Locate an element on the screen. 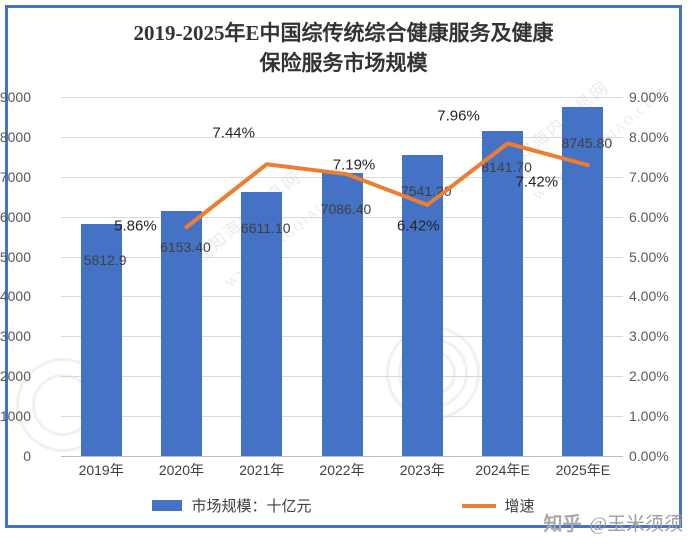  y-axis-right-tick: 2.00% is located at coordinates (660, 376).